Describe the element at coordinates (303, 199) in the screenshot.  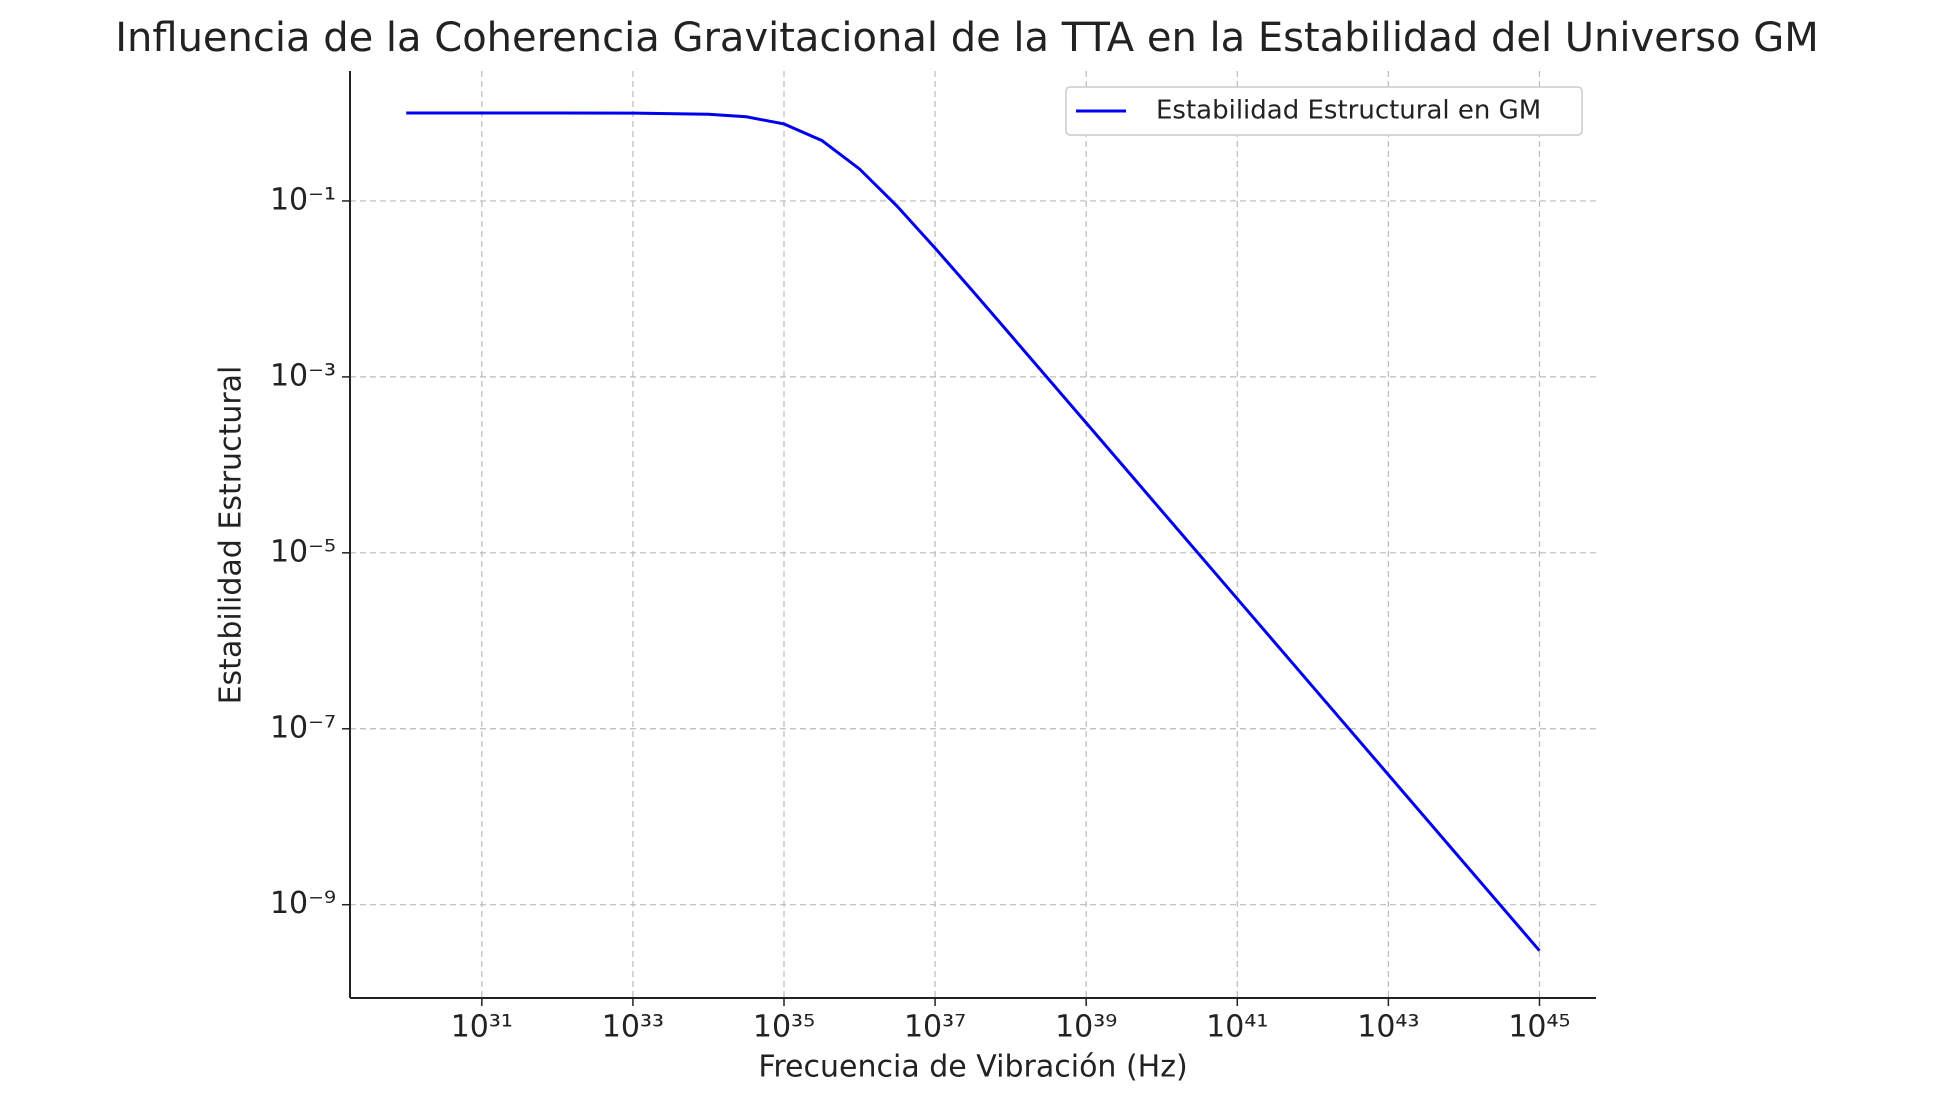
I see `y-tick-label: 10⁻¹` at that location.